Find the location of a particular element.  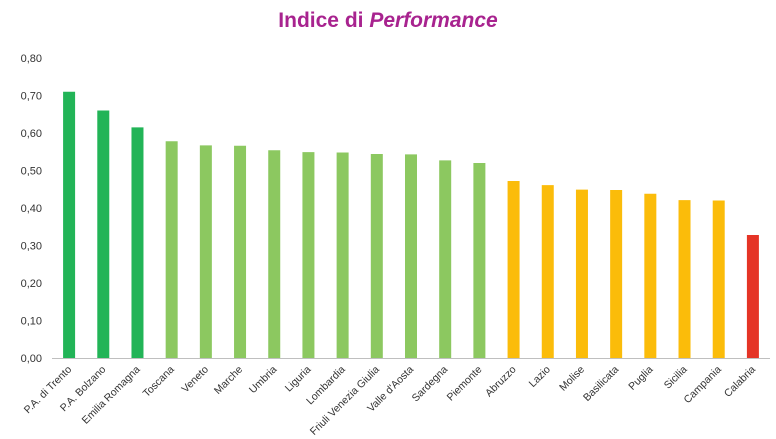

y-tick-label: 0,40 is located at coordinates (31, 209).